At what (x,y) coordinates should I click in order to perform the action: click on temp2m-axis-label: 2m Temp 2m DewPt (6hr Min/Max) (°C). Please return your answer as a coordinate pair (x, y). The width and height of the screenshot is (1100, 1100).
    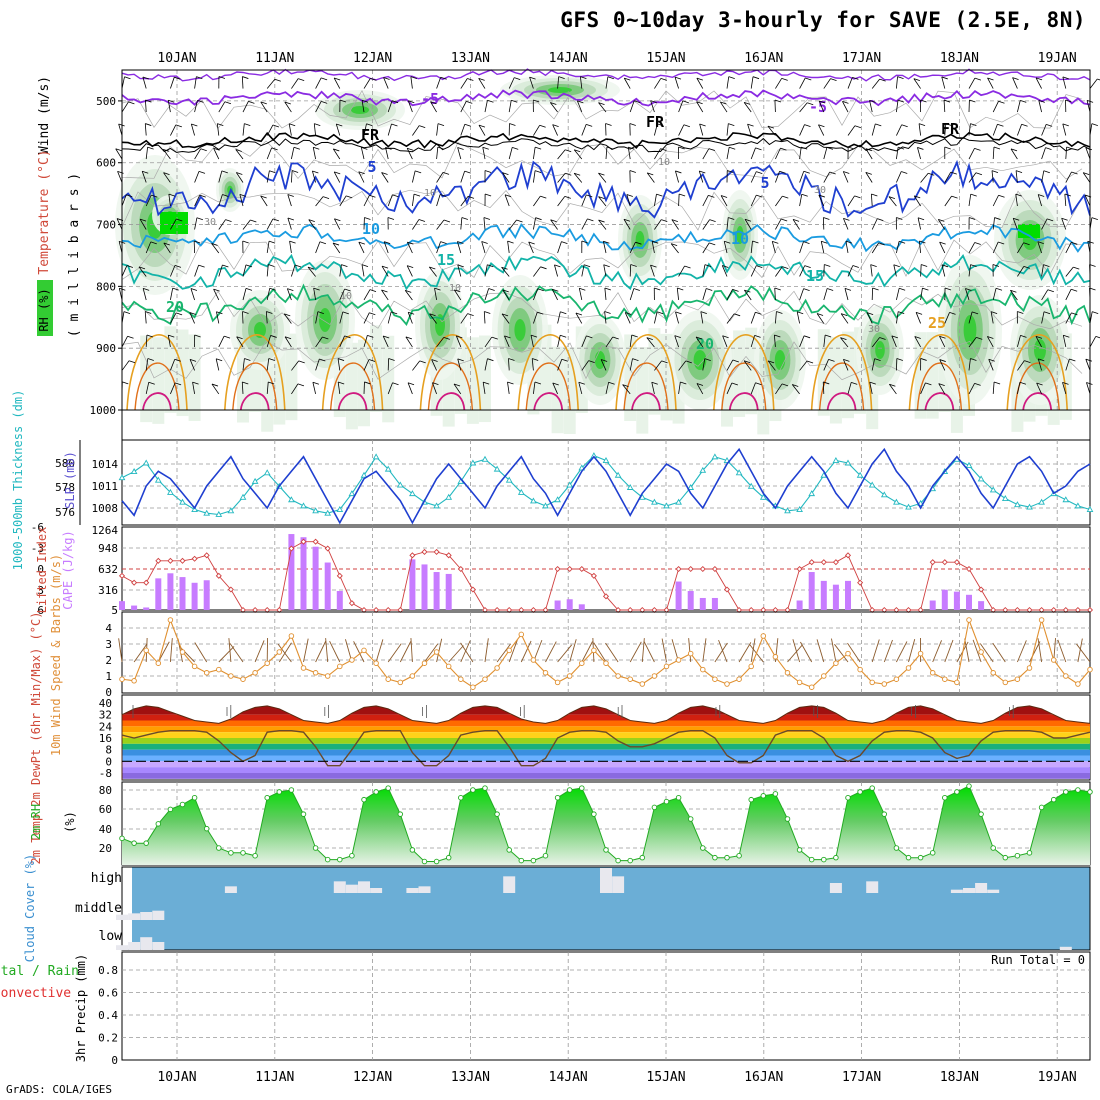
    Looking at the image, I should click on (36, 738).